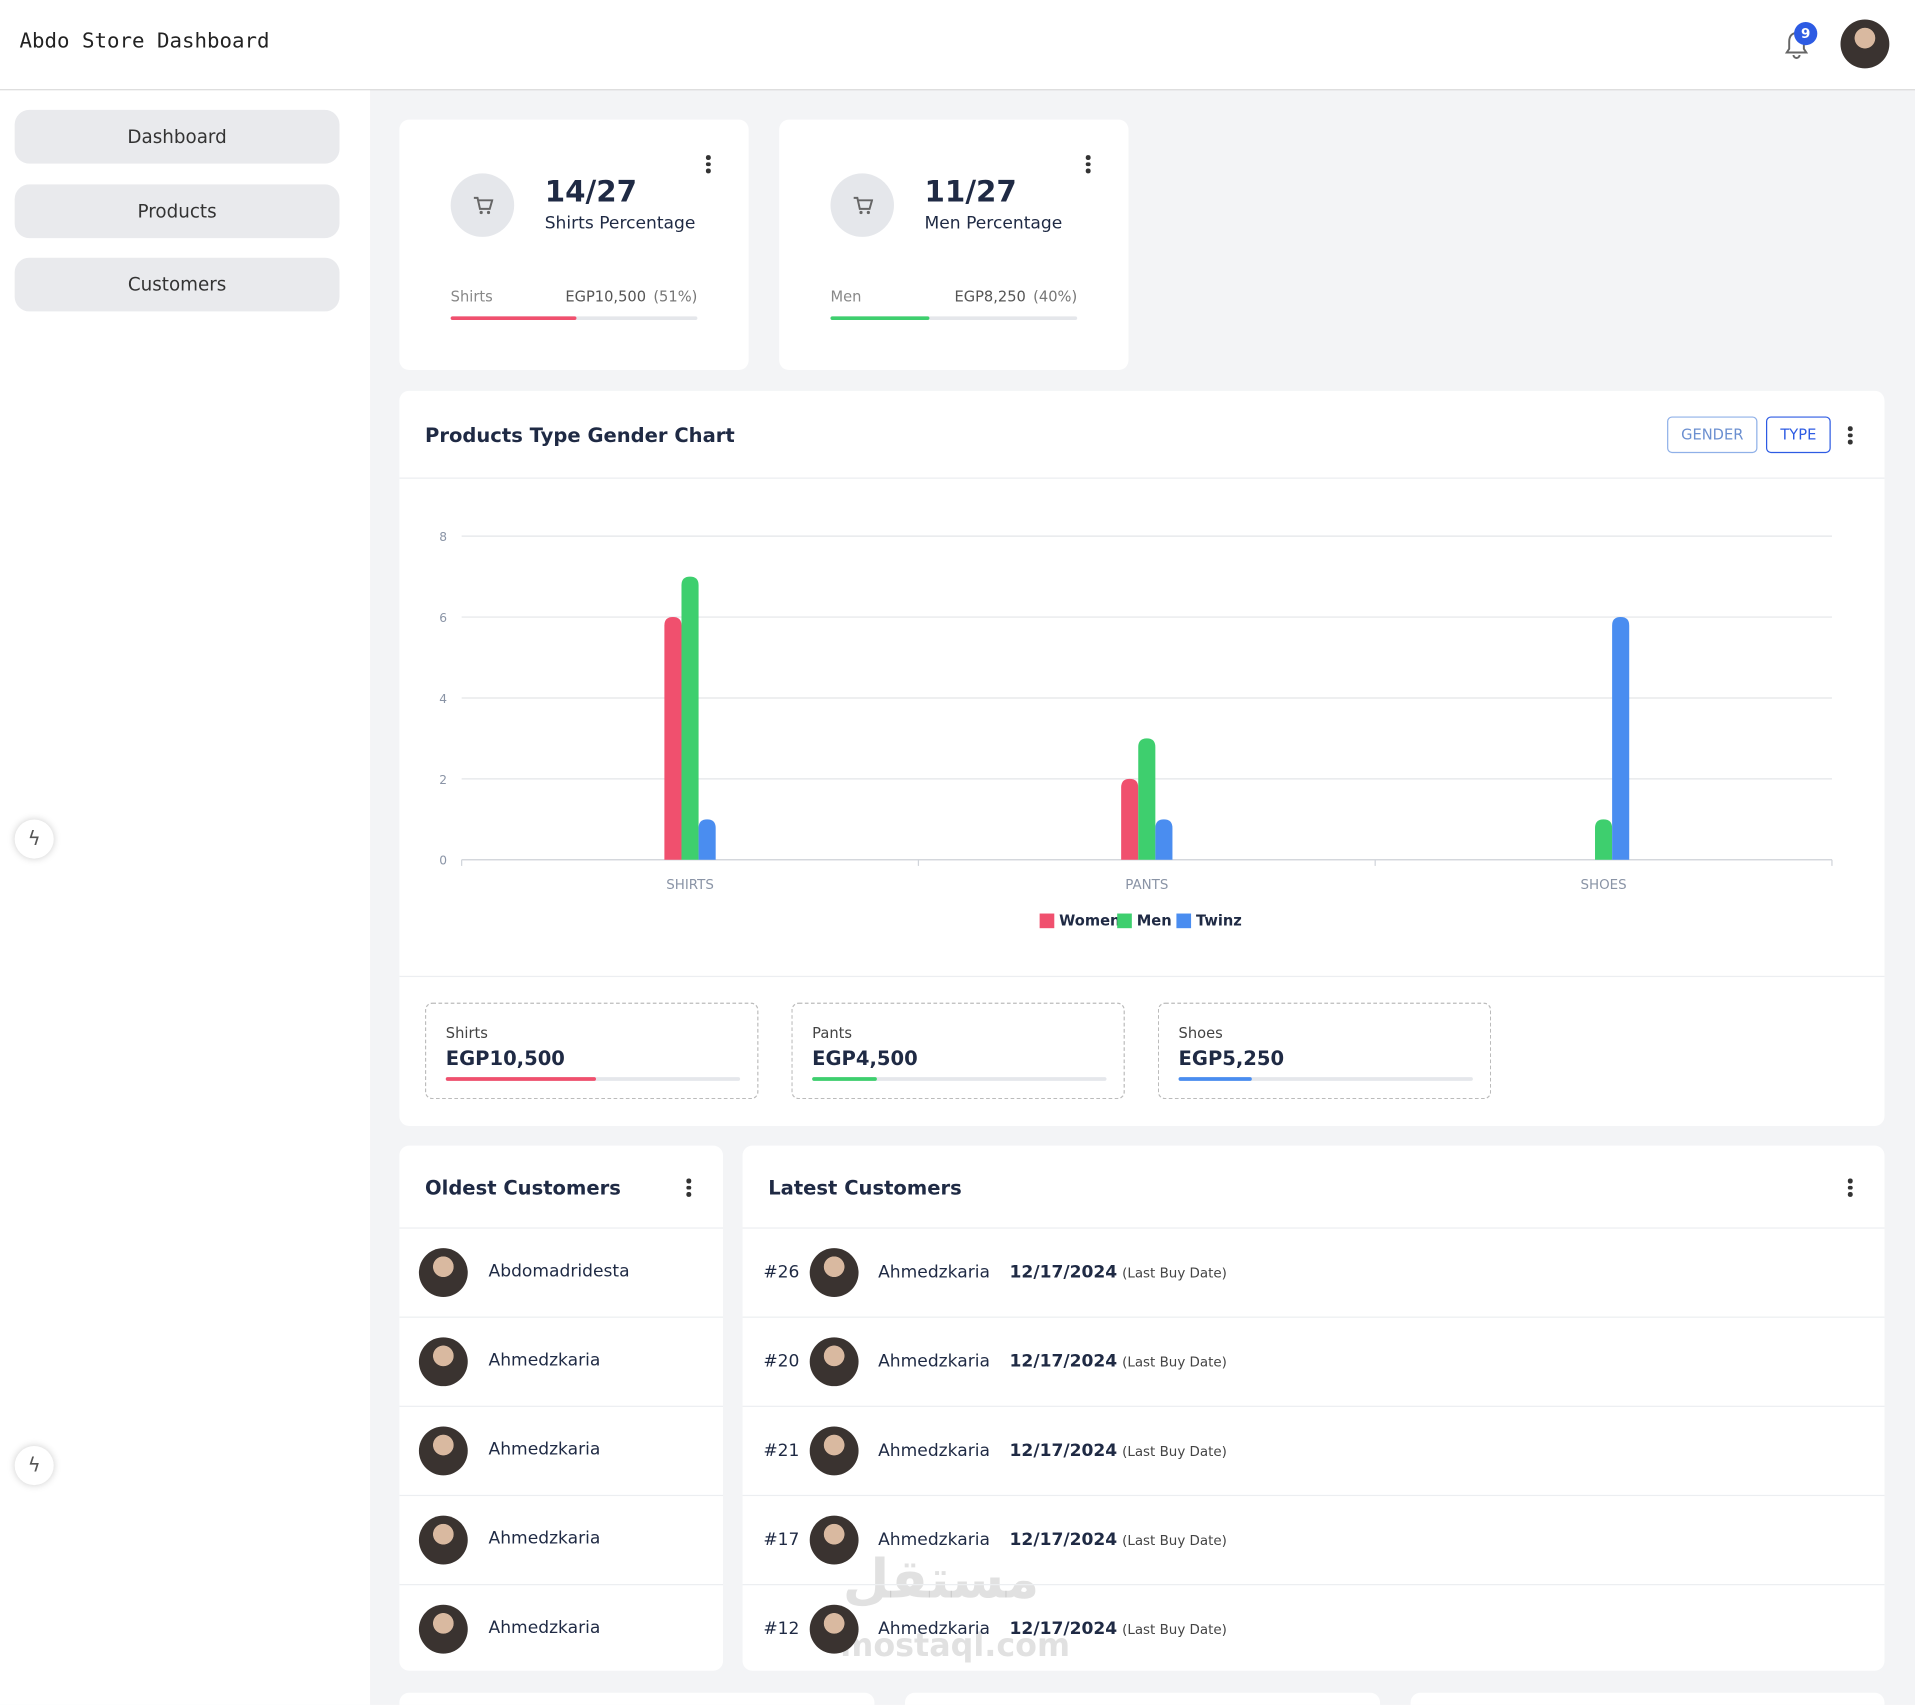 This screenshot has width=1915, height=1705. Describe the element at coordinates (1231, 1058) in the screenshot. I see `summary-amount: EGP5,250` at that location.